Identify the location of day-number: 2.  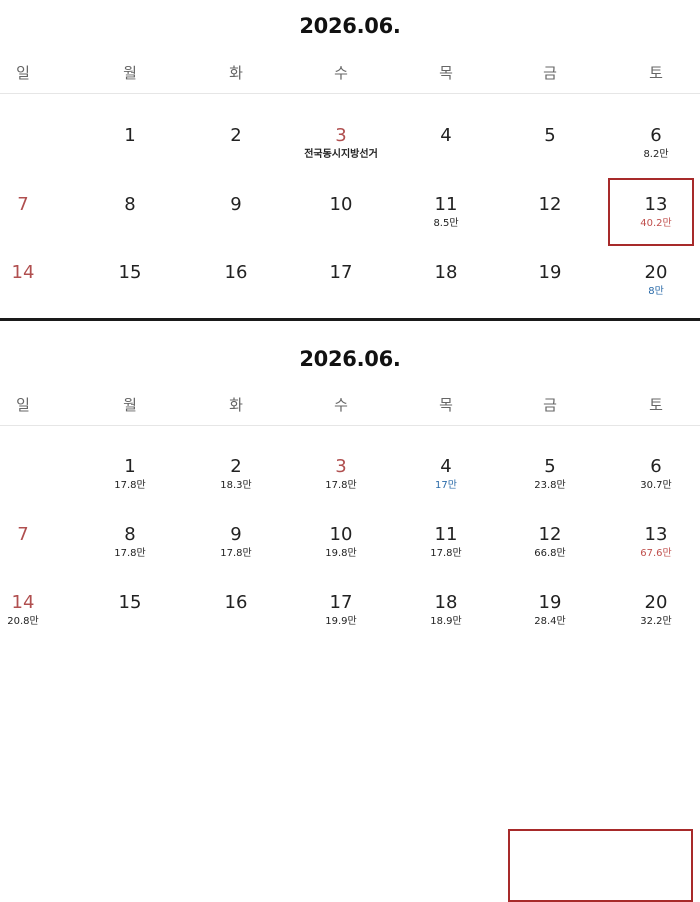
(236, 135).